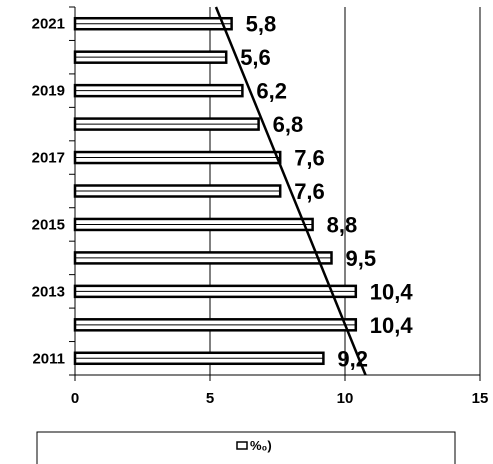  I want to click on y-tick-label: 2015, so click(48, 224).